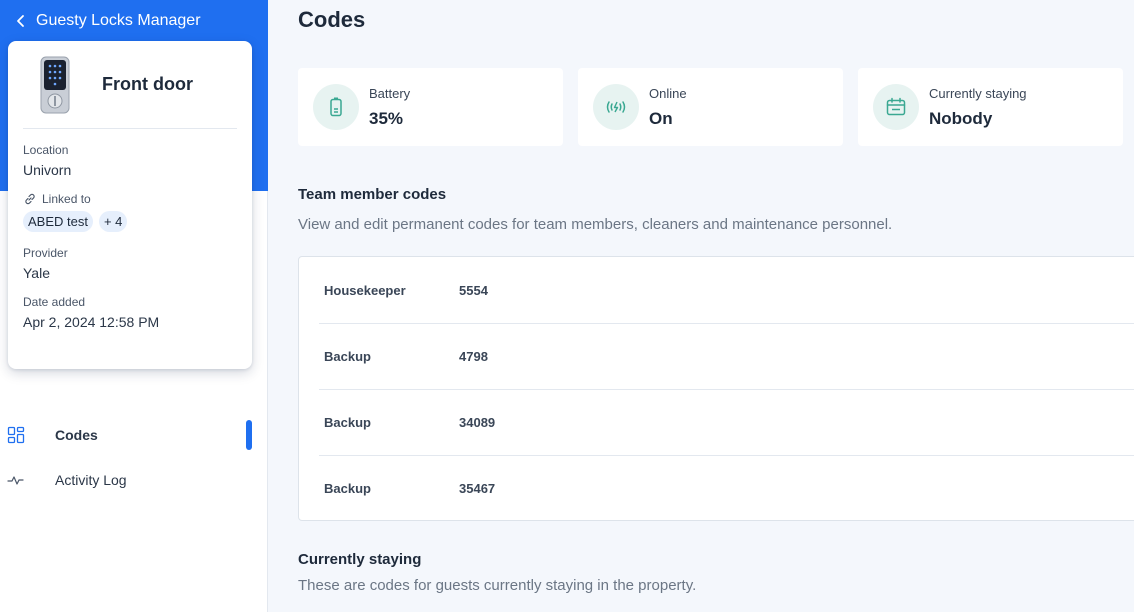 The height and width of the screenshot is (612, 1134). Describe the element at coordinates (978, 93) in the screenshot. I see `currently-staying-label: Currently staying` at that location.